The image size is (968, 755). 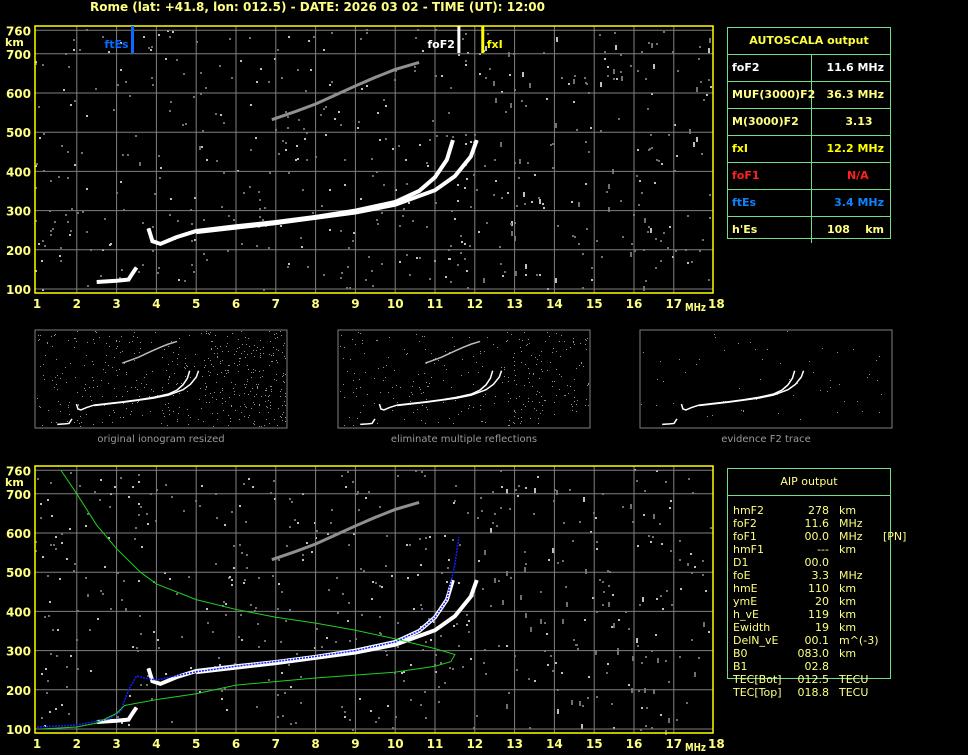 I want to click on aip-value: 00.1, so click(x=817, y=640).